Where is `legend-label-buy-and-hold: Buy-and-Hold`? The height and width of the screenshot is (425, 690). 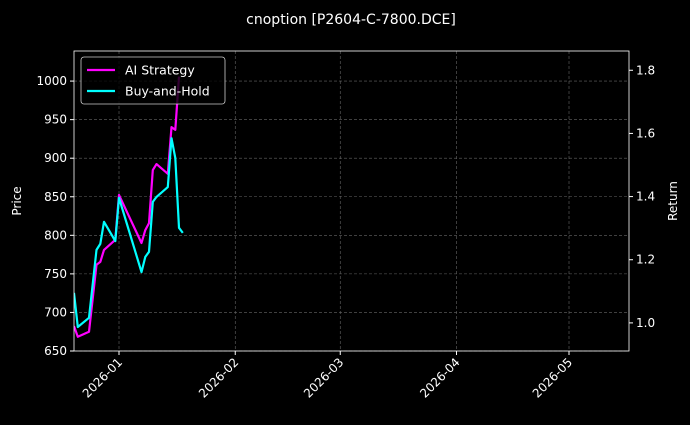
legend-label-buy-and-hold: Buy-and-Hold is located at coordinates (167, 91).